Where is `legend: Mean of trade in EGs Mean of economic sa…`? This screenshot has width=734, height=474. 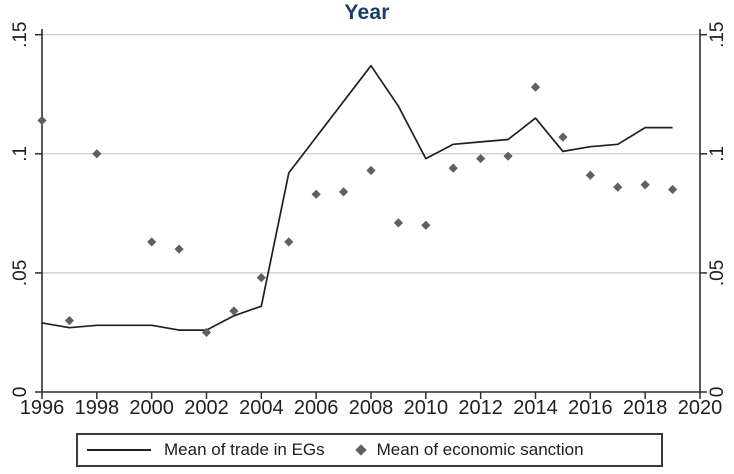
legend: Mean of trade in EGs Mean of economic sa… is located at coordinates (369, 450).